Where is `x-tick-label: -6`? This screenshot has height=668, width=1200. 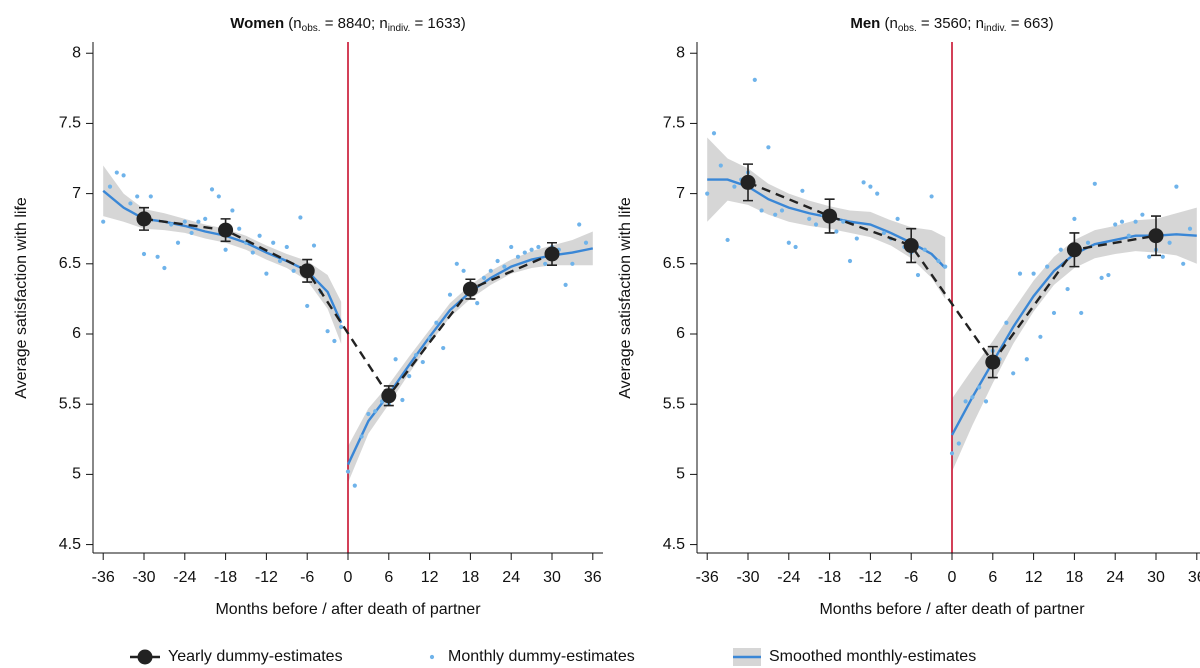 x-tick-label: -6 is located at coordinates (307, 577).